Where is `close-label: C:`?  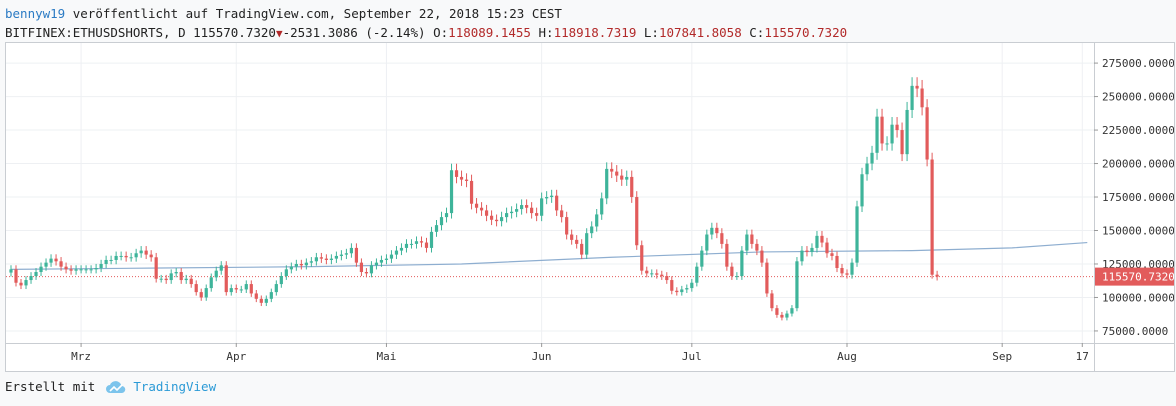
close-label: C: is located at coordinates (757, 32).